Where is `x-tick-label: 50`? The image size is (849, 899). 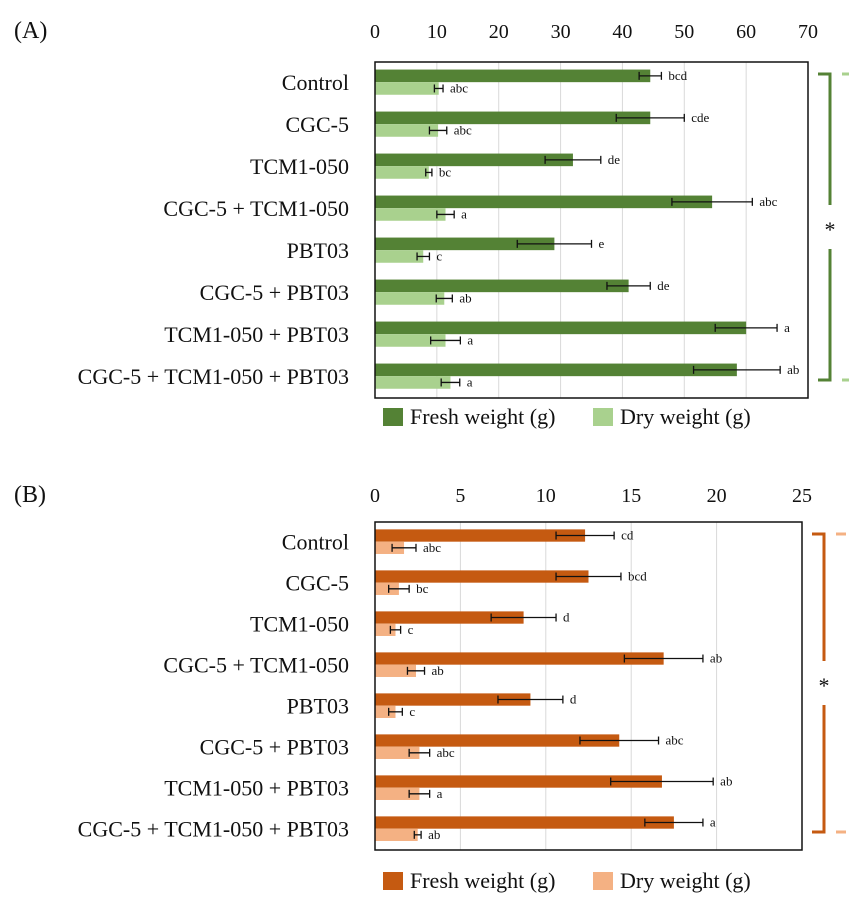 x-tick-label: 50 is located at coordinates (684, 32).